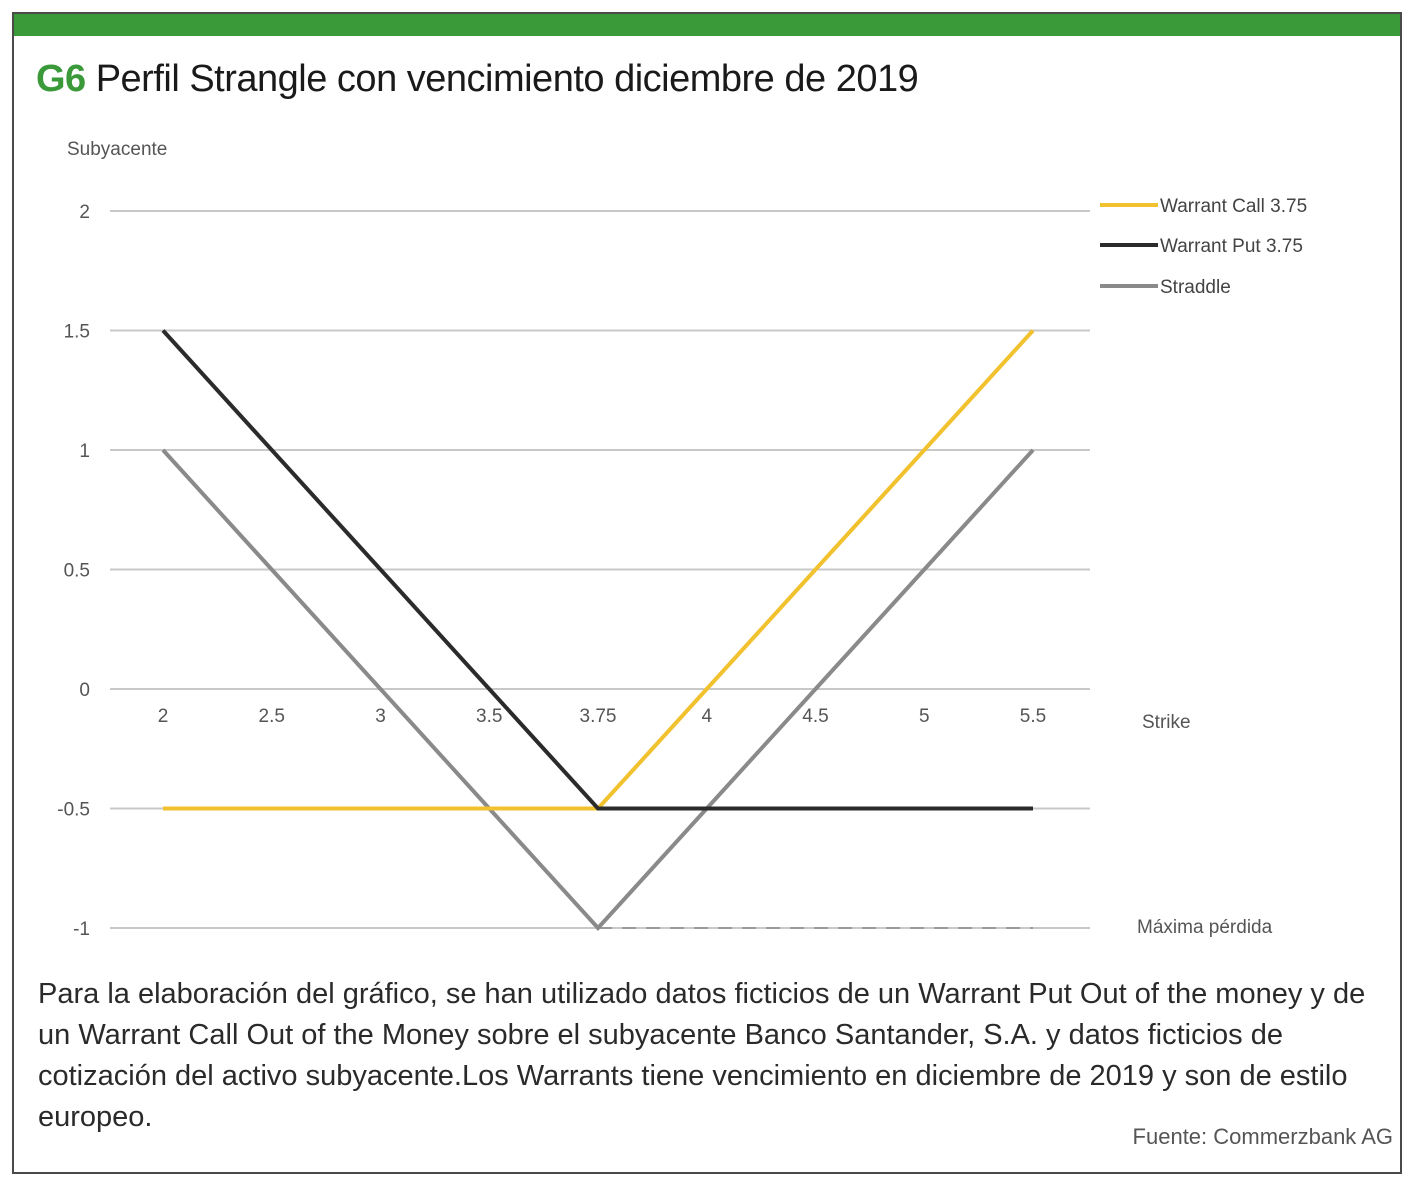 This screenshot has height=1189, width=1415. I want to click on legend-label: Warrant Put 3.75, so click(1231, 246).